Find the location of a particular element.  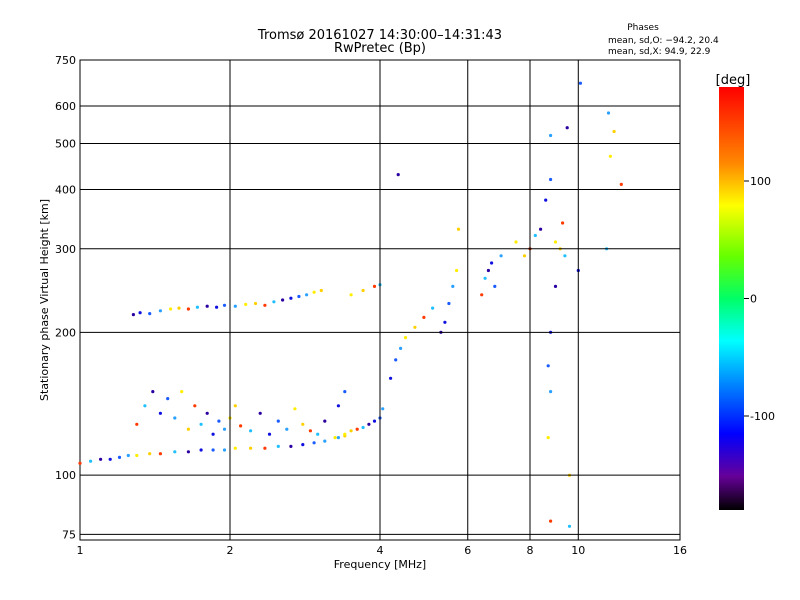

y-tick-label: 300 is located at coordinates (65, 249).